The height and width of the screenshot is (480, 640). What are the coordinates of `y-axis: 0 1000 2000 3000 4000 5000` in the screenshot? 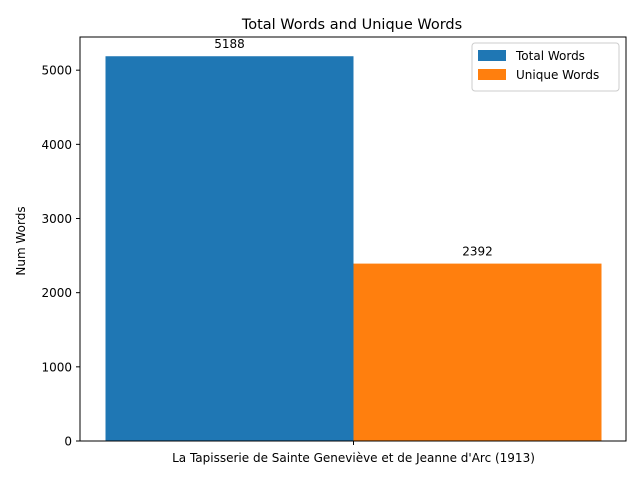 It's located at (60, 256).